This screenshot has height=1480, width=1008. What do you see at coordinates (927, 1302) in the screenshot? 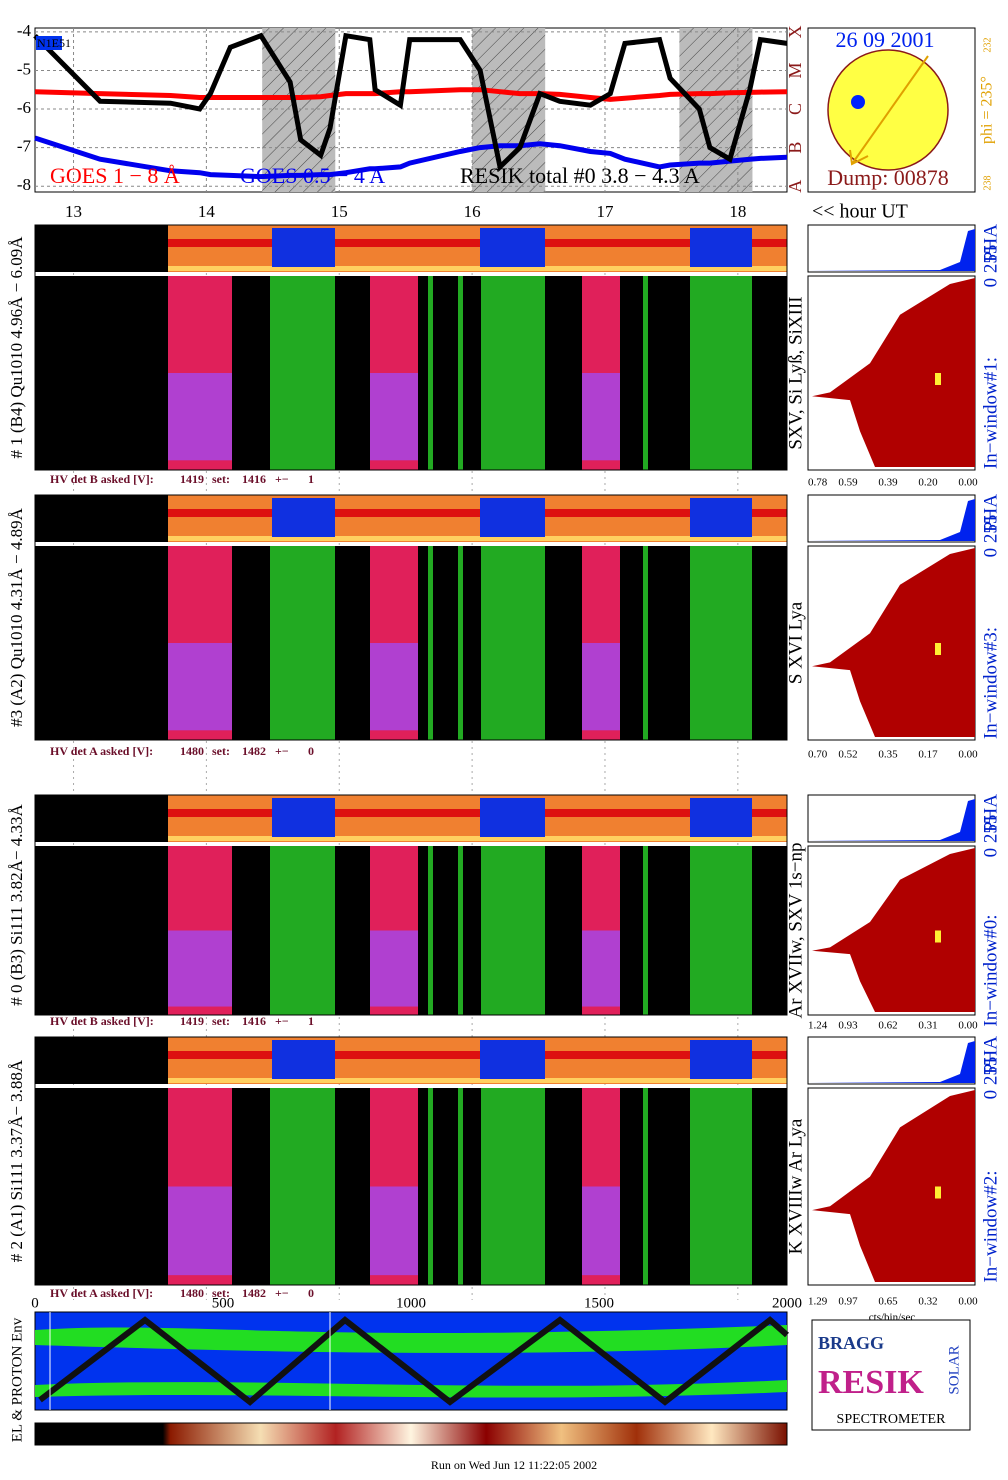
I see `hist-tick-label: 0.32` at bounding box center [927, 1302].